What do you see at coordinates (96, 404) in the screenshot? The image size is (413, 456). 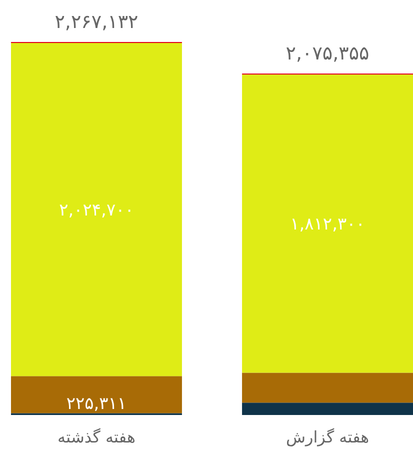 I see `data-label: ۲۲۵,۳۱۱` at bounding box center [96, 404].